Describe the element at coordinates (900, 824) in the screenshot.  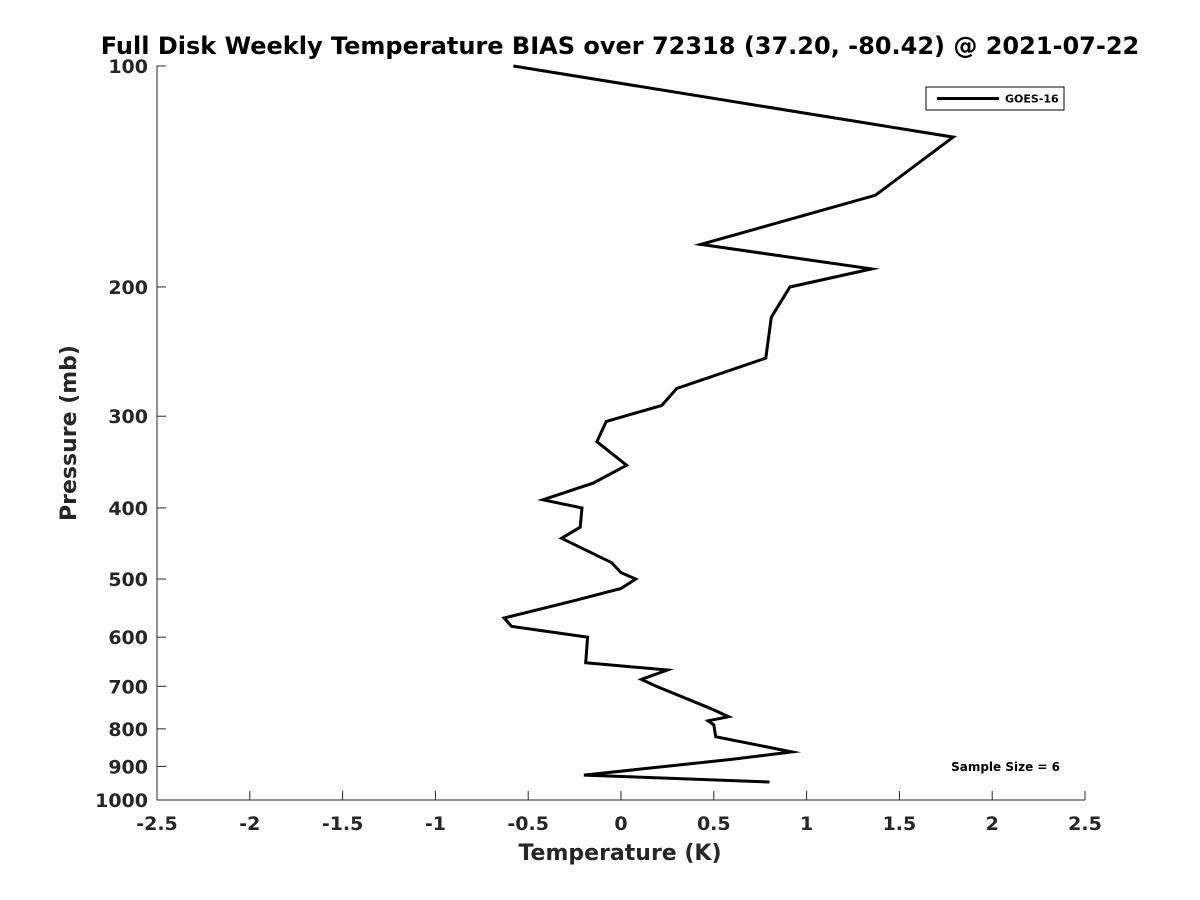
I see `x-tick-label: 1.5` at that location.